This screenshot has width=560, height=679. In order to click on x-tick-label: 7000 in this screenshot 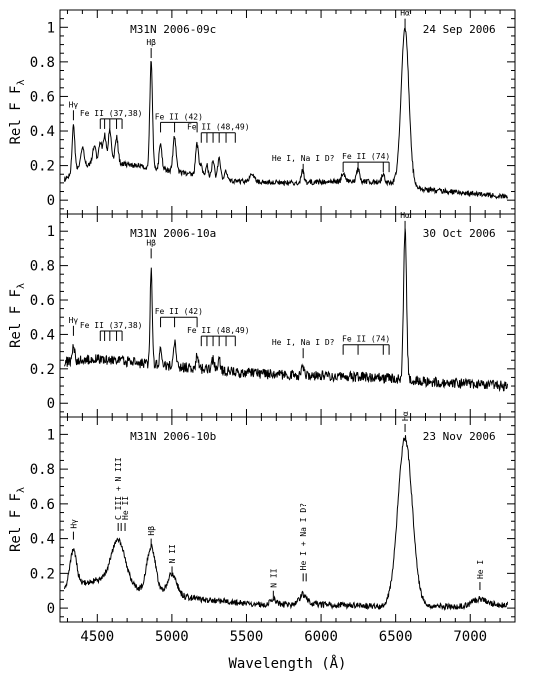, I will do `click(470, 637)`.